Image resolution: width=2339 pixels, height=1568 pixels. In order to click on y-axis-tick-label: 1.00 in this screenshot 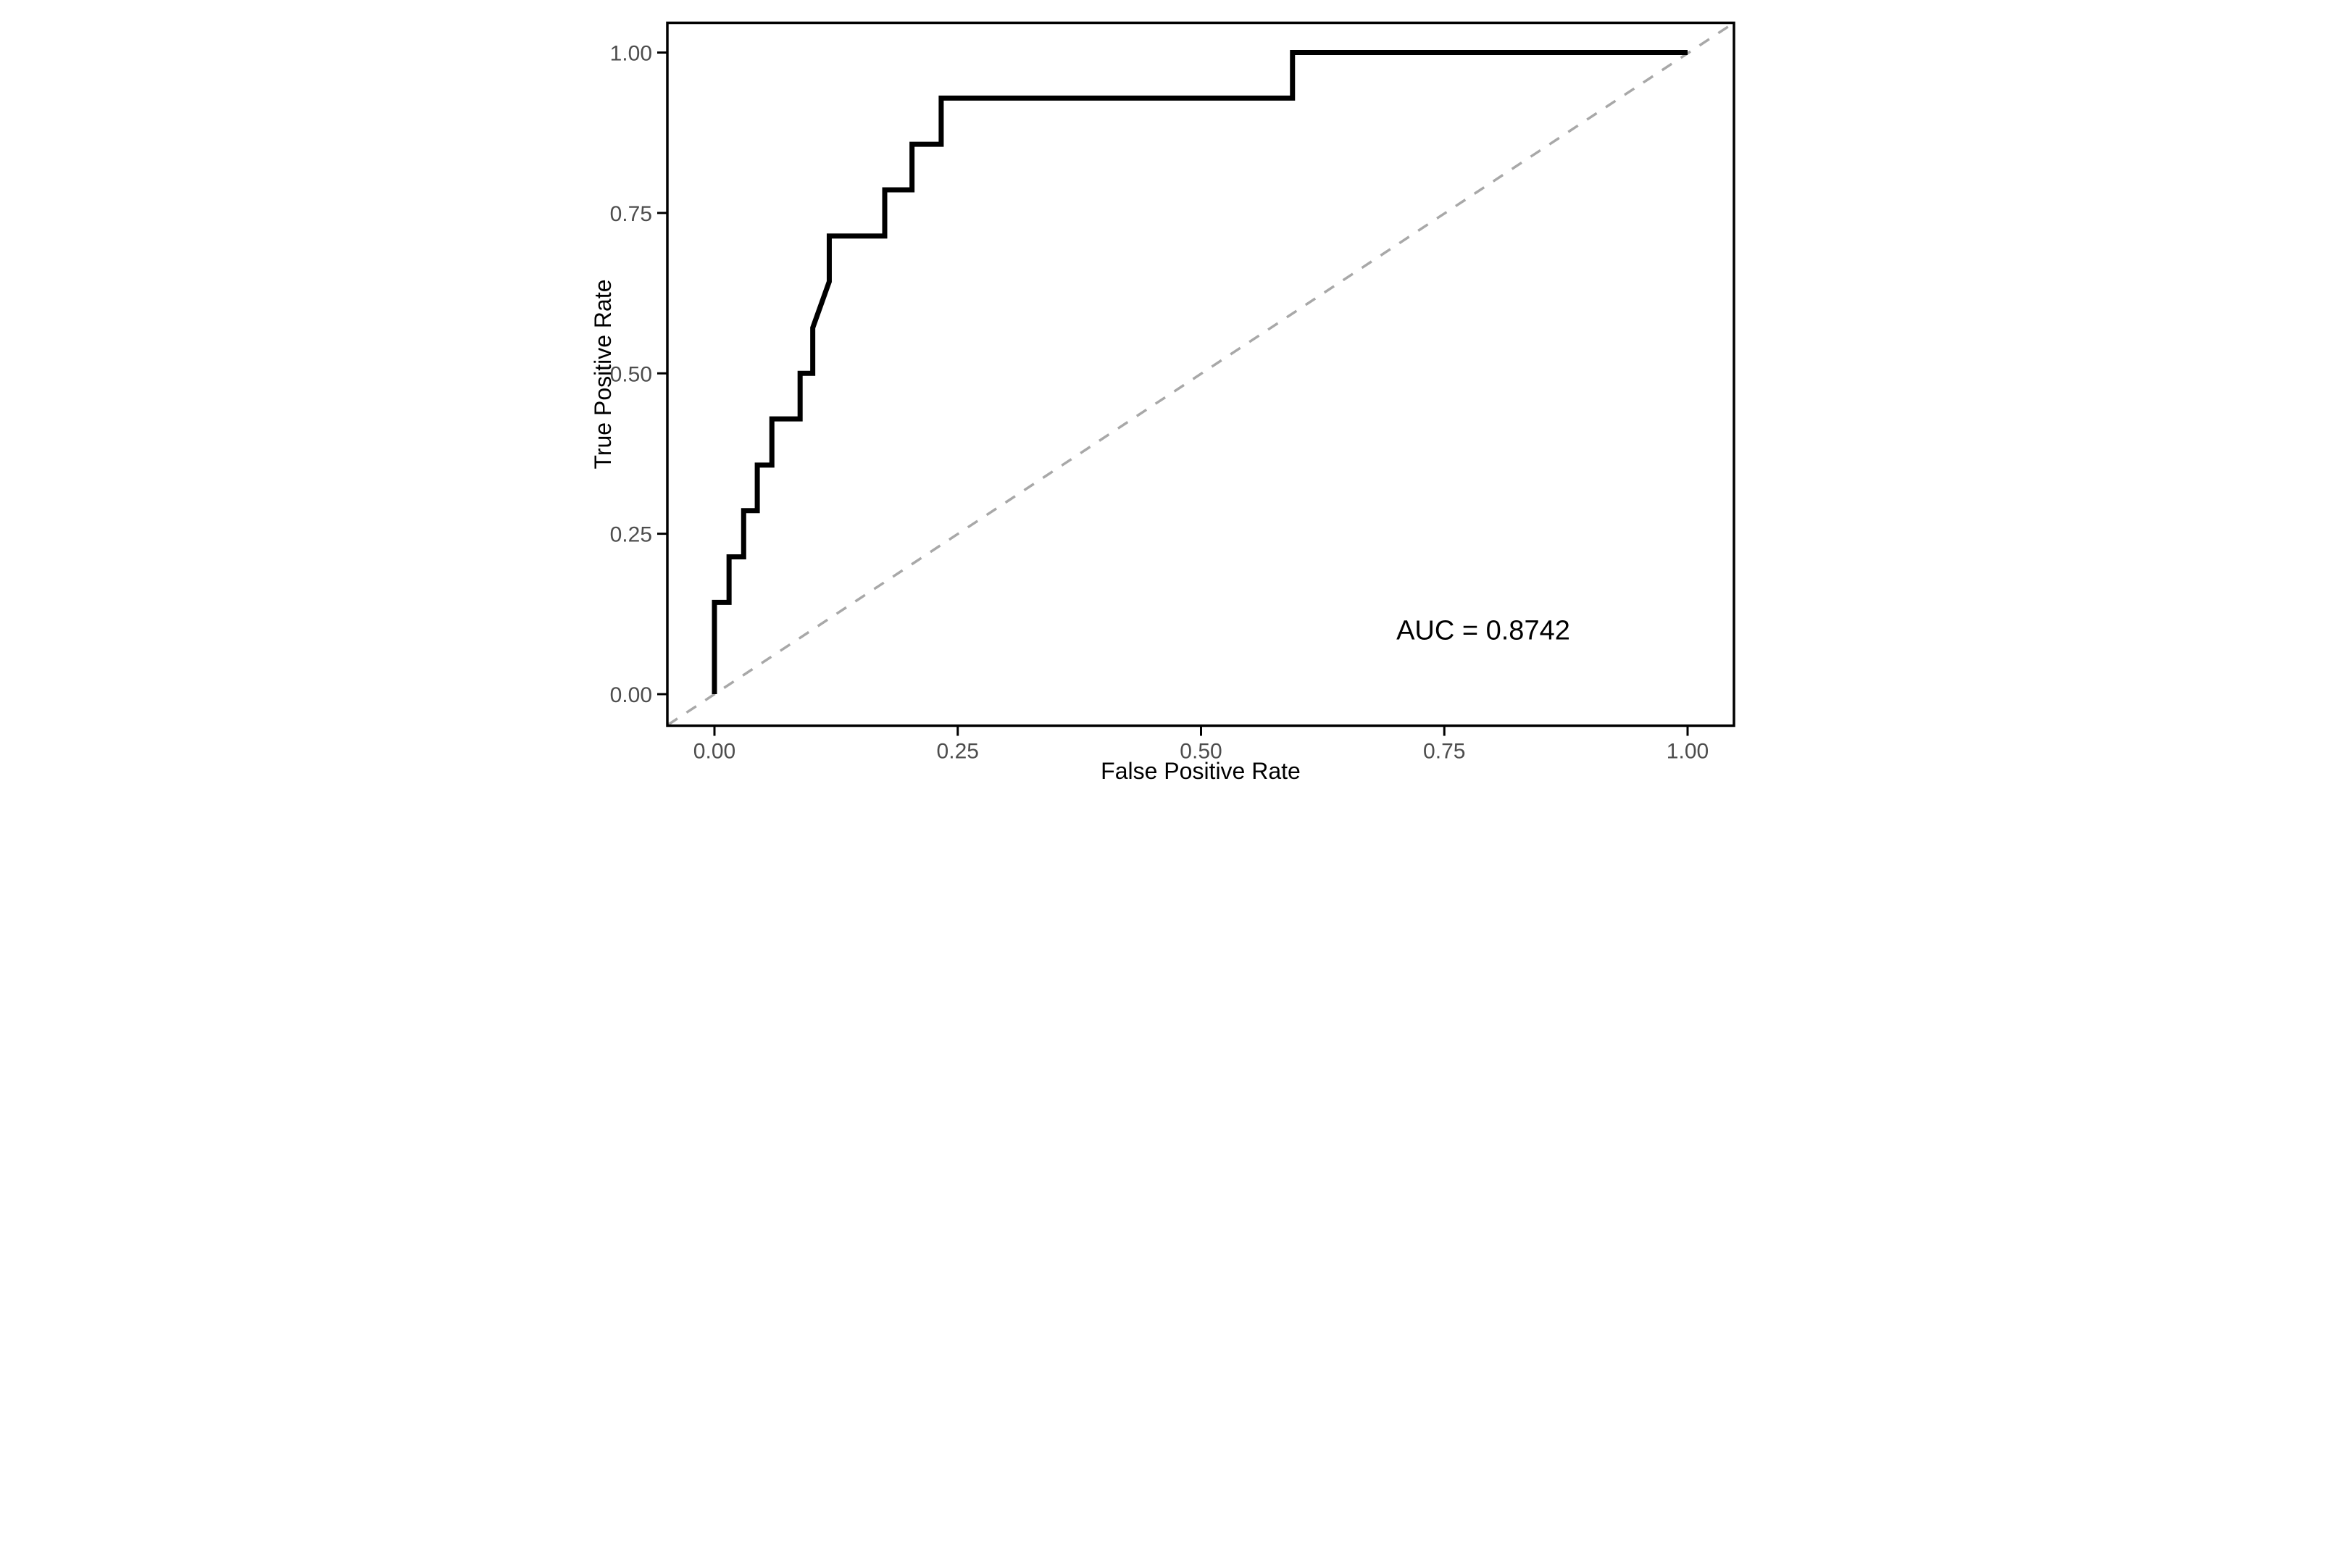, I will do `click(631, 54)`.